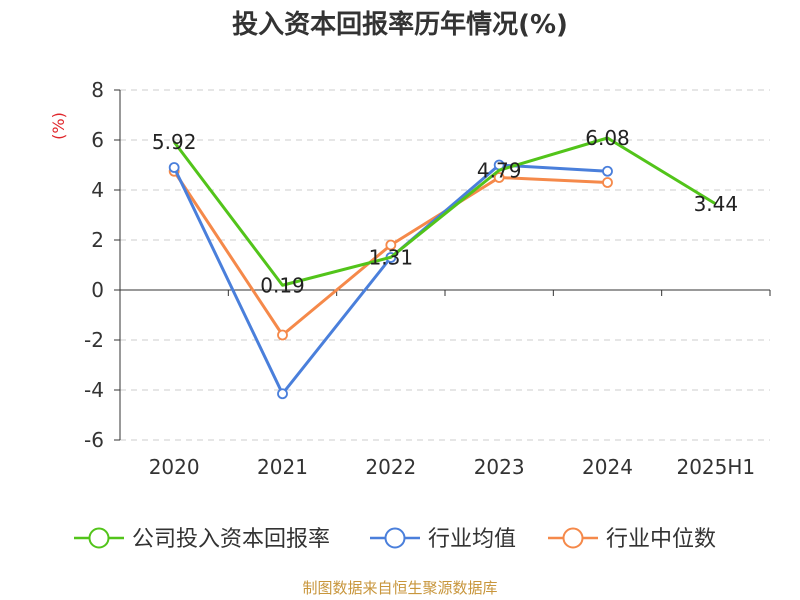 The height and width of the screenshot is (600, 800). Describe the element at coordinates (94, 390) in the screenshot. I see `y-tick-label: -4` at that location.